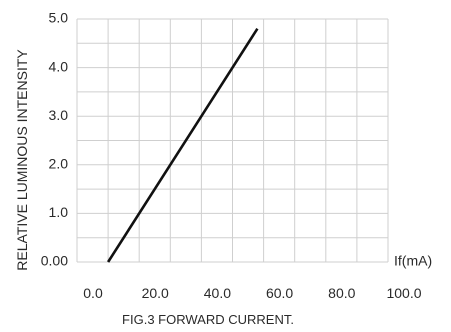  What do you see at coordinates (208, 319) in the screenshot?
I see `figure-caption: FIG.3 FORWARD CURRENT.` at bounding box center [208, 319].